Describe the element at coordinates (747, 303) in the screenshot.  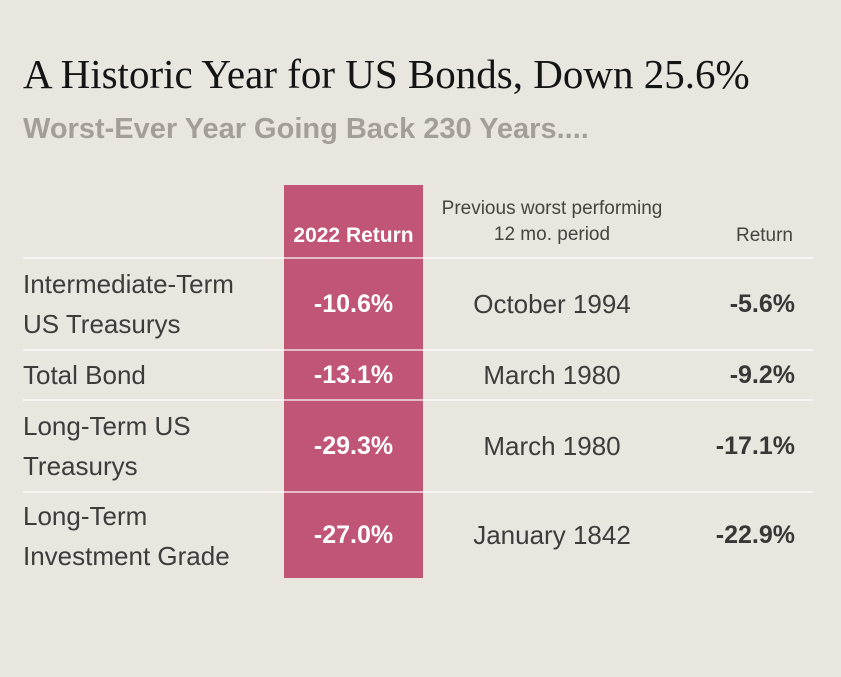
I see `row-previous-return: -5.6%` at that location.